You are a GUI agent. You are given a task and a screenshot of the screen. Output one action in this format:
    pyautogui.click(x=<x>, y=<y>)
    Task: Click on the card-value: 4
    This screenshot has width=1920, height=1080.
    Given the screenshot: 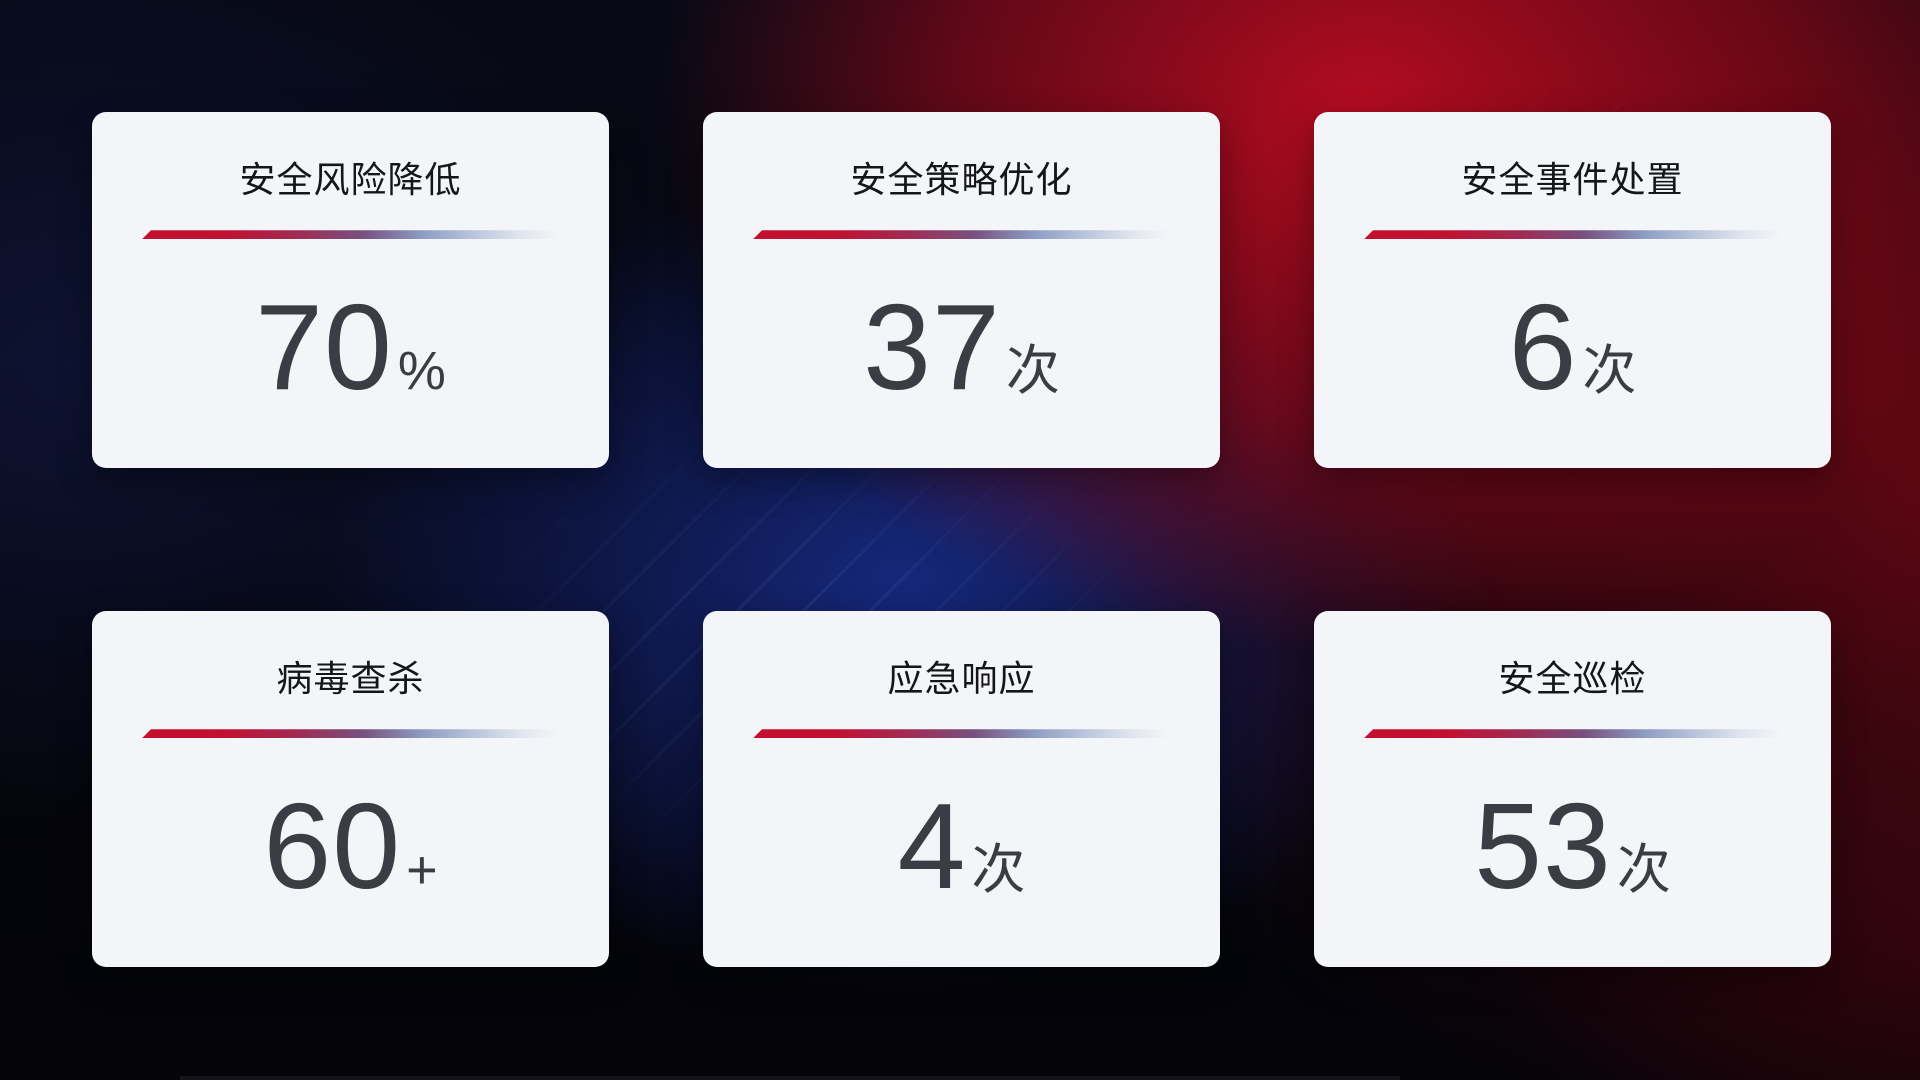 What is the action you would take?
    pyautogui.click(x=932, y=845)
    